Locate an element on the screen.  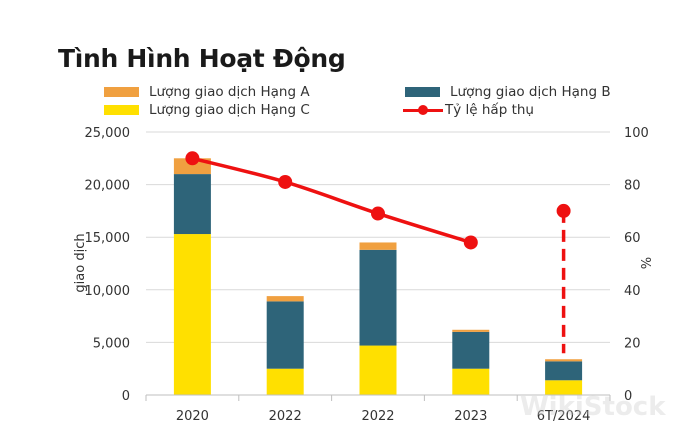
y-tick-label: 5,000 is located at coordinates (111, 343).